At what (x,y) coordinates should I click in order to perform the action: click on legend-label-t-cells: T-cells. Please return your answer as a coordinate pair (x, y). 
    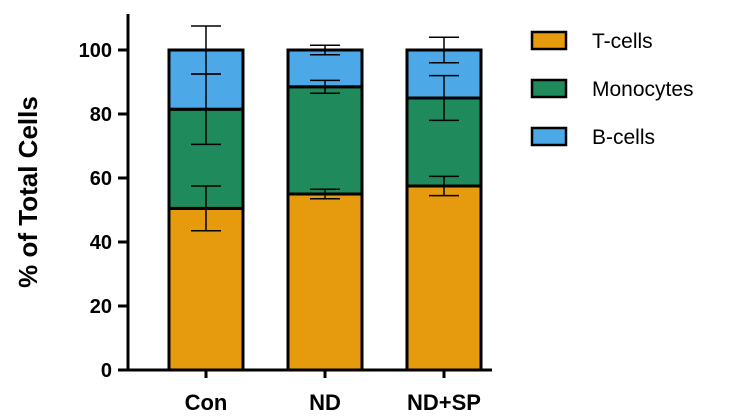
    Looking at the image, I should click on (622, 41).